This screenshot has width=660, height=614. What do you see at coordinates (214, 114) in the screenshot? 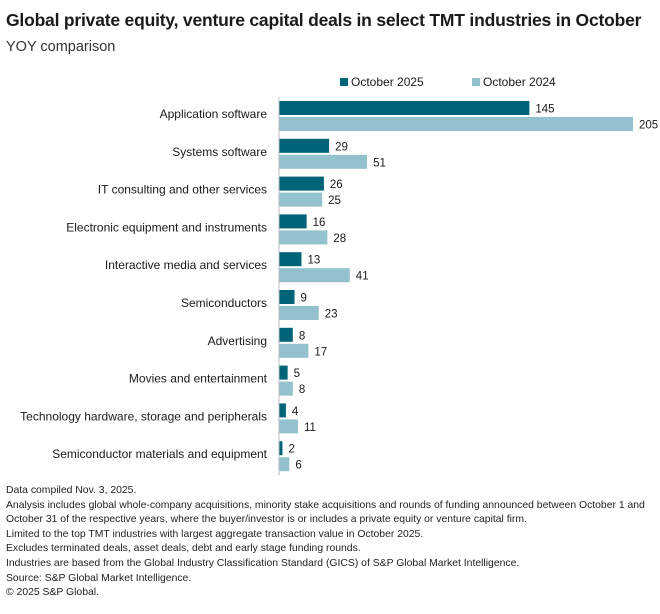
I see `category-label: Application software` at bounding box center [214, 114].